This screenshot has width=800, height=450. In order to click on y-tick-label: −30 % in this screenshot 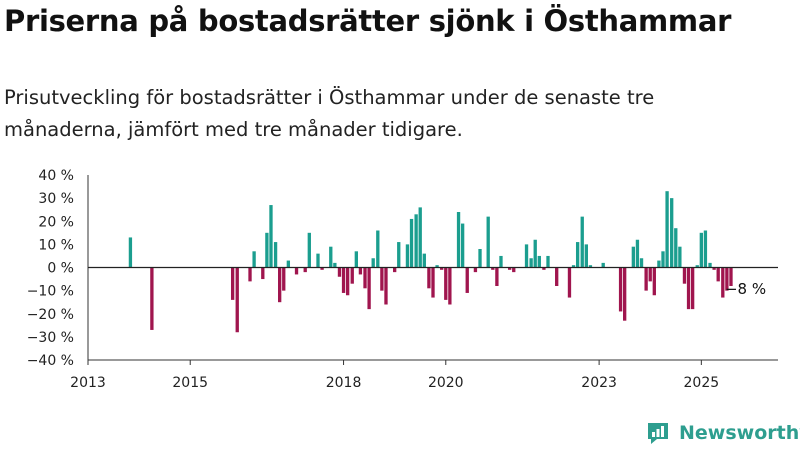, I will do `click(50, 338)`.